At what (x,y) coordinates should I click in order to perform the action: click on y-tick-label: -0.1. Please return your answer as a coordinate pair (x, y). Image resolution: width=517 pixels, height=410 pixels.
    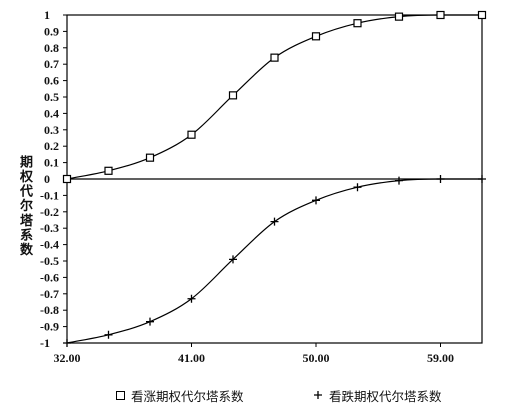
    Looking at the image, I should click on (49, 195).